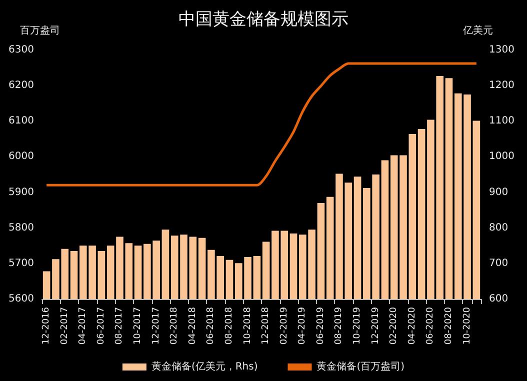  What do you see at coordinates (83, 326) in the screenshot?
I see `x-tick-label: 04-2017` at bounding box center [83, 326].